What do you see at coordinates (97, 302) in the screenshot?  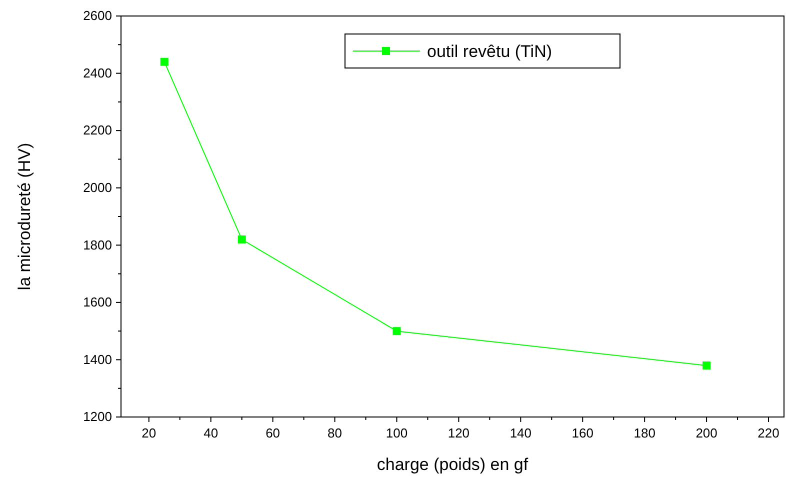 I see `y-tick-label: 1600` at bounding box center [97, 302].